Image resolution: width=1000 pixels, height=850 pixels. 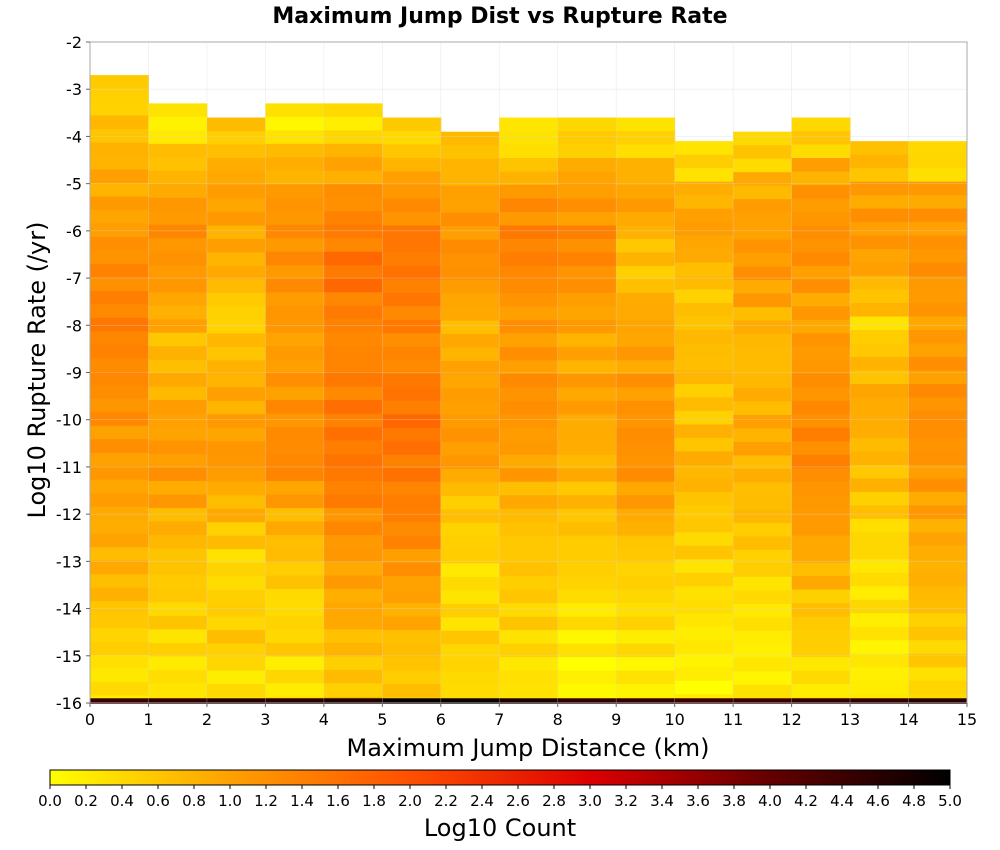 What do you see at coordinates (482, 801) in the screenshot?
I see `colorbar-tick-label: 2.4` at bounding box center [482, 801].